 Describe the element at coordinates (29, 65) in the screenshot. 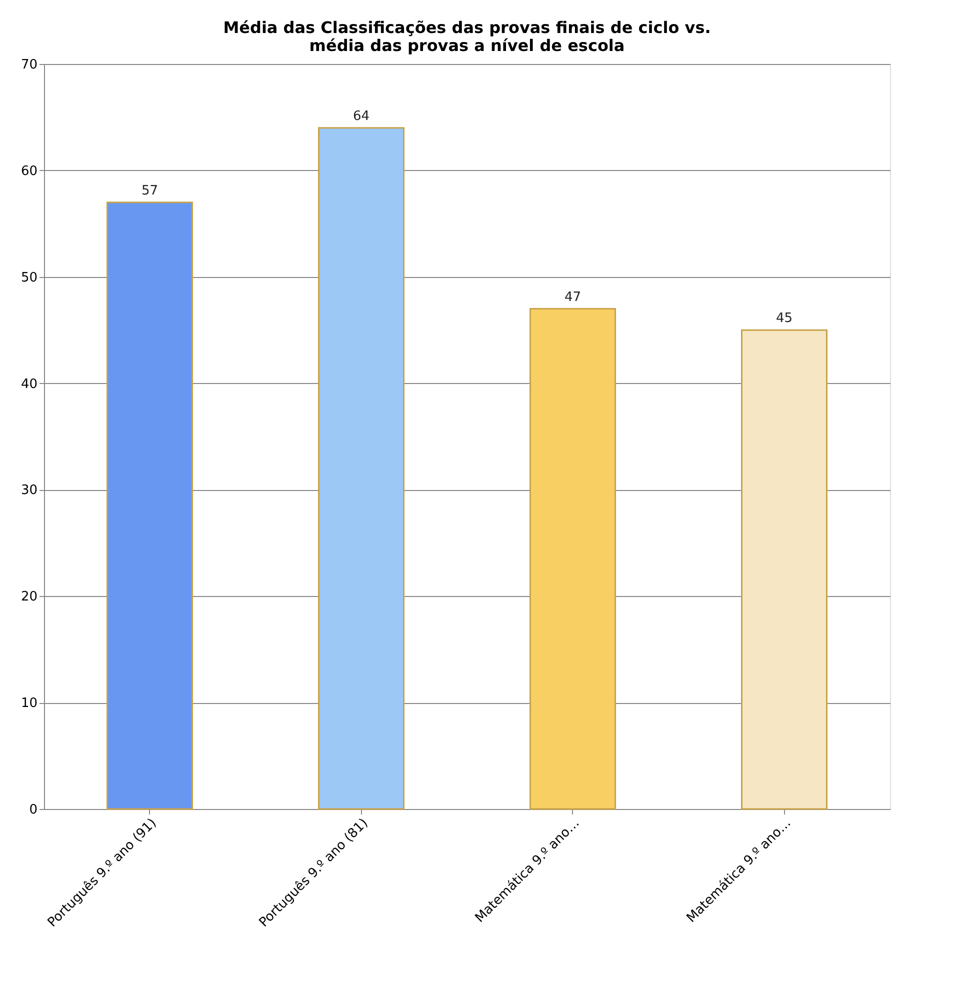

I see `y-tick-label: 70` at that location.